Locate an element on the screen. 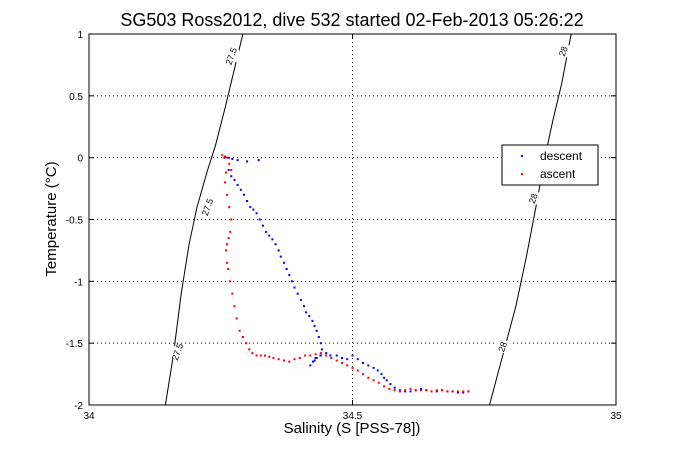 The height and width of the screenshot is (454, 681). y-tick-label: -0.5 is located at coordinates (75, 221).